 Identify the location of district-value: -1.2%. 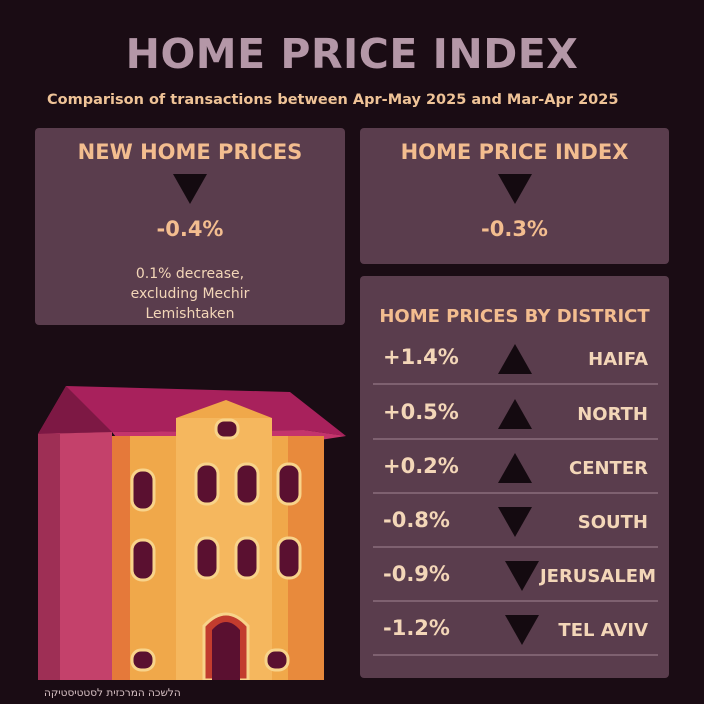
(416, 628).